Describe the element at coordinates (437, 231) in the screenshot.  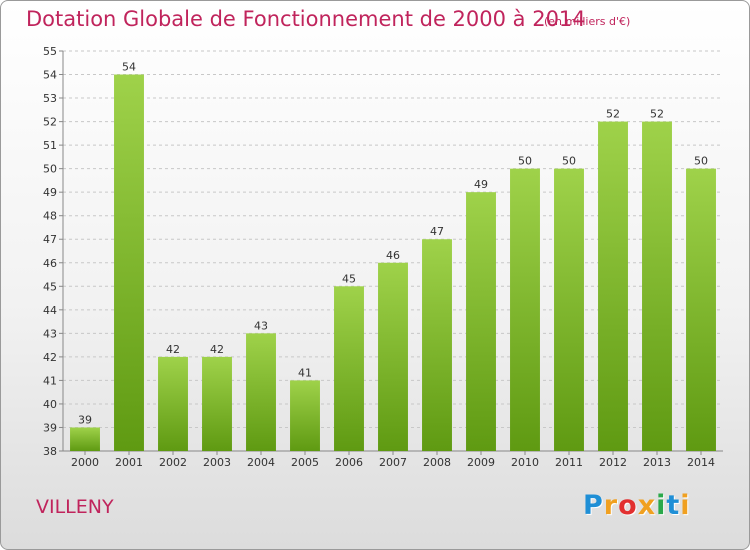
I see `bar-value-label: 47` at that location.